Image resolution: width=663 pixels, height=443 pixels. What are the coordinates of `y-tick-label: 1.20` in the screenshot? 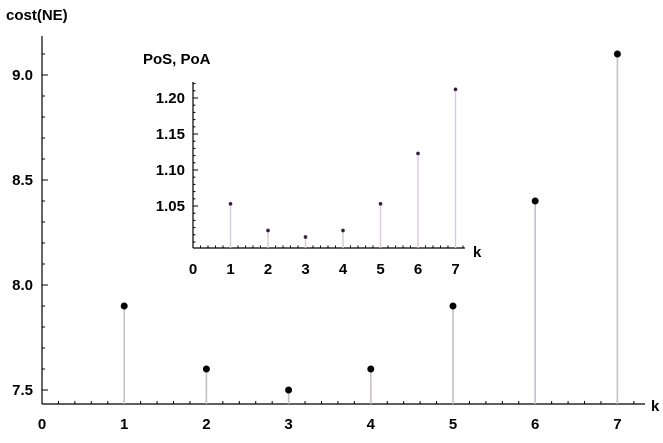 It's located at (170, 98).